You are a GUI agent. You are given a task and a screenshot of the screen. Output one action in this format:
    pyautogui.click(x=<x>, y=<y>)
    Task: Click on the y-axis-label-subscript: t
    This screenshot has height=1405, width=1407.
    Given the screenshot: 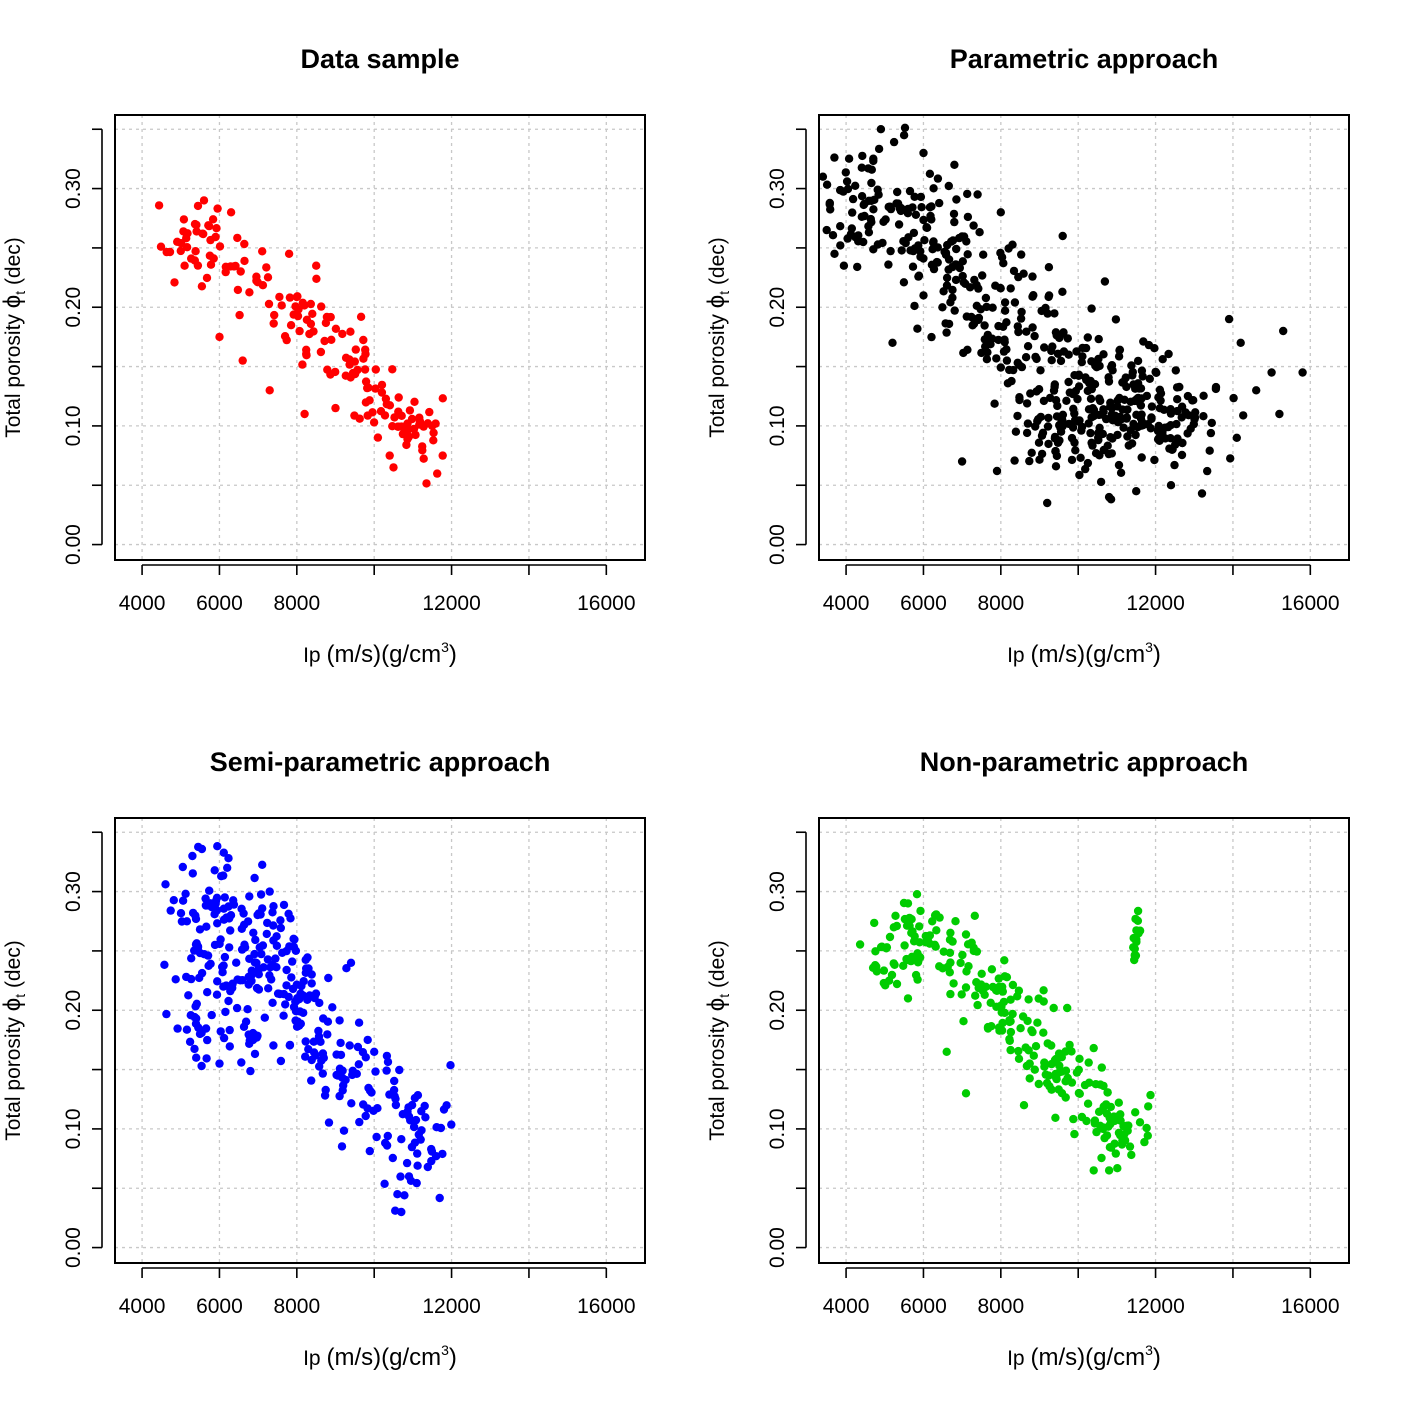 What is the action you would take?
    pyautogui.click(x=724, y=293)
    